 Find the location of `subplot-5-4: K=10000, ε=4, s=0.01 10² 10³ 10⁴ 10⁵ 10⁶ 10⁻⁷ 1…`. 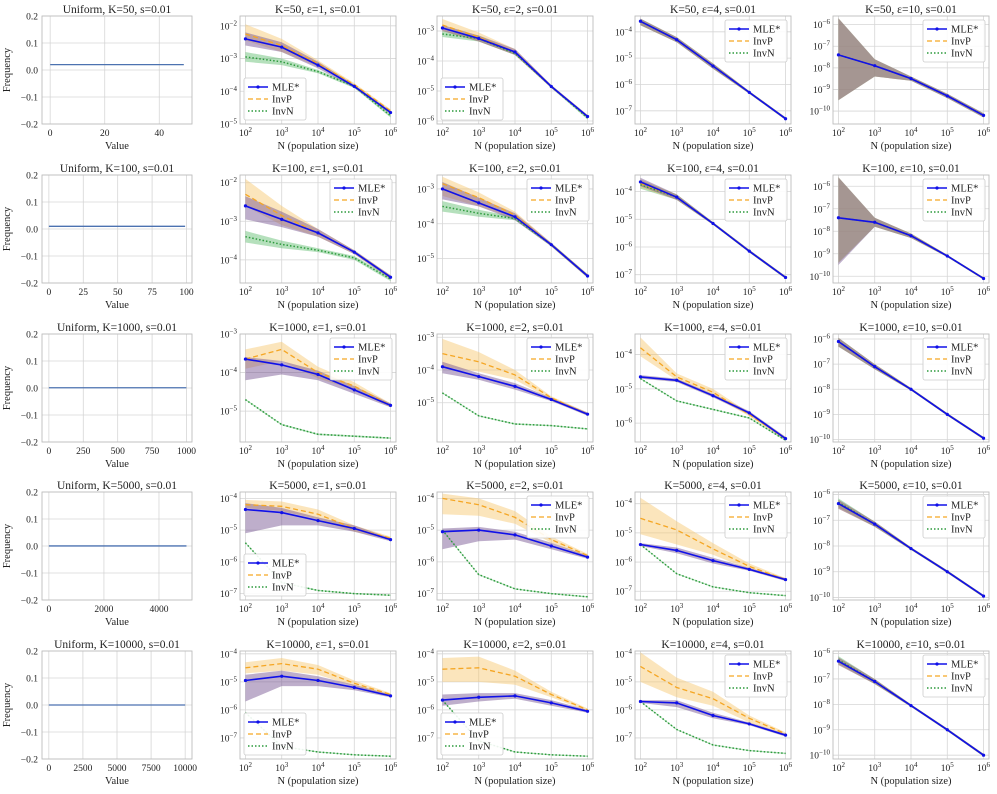

subplot-5-4: K=10000, ε=4, s=0.01 10² 10³ 10⁴ 10⁵ 10⁶ 10⁻⁷ 1… is located at coordinates (704, 713).